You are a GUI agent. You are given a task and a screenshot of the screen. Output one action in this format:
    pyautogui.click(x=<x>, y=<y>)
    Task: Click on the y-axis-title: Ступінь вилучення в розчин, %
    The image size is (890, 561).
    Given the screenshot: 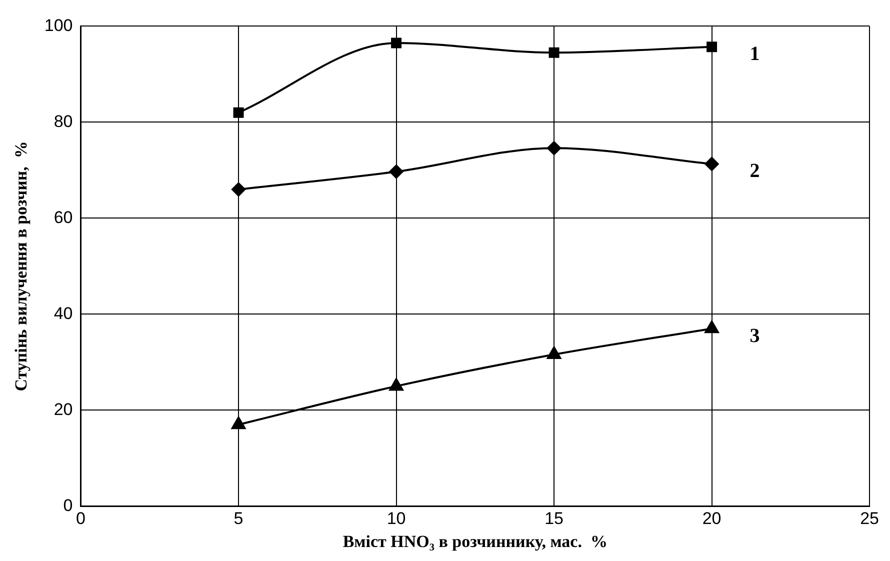 What is the action you would take?
    pyautogui.click(x=21, y=266)
    